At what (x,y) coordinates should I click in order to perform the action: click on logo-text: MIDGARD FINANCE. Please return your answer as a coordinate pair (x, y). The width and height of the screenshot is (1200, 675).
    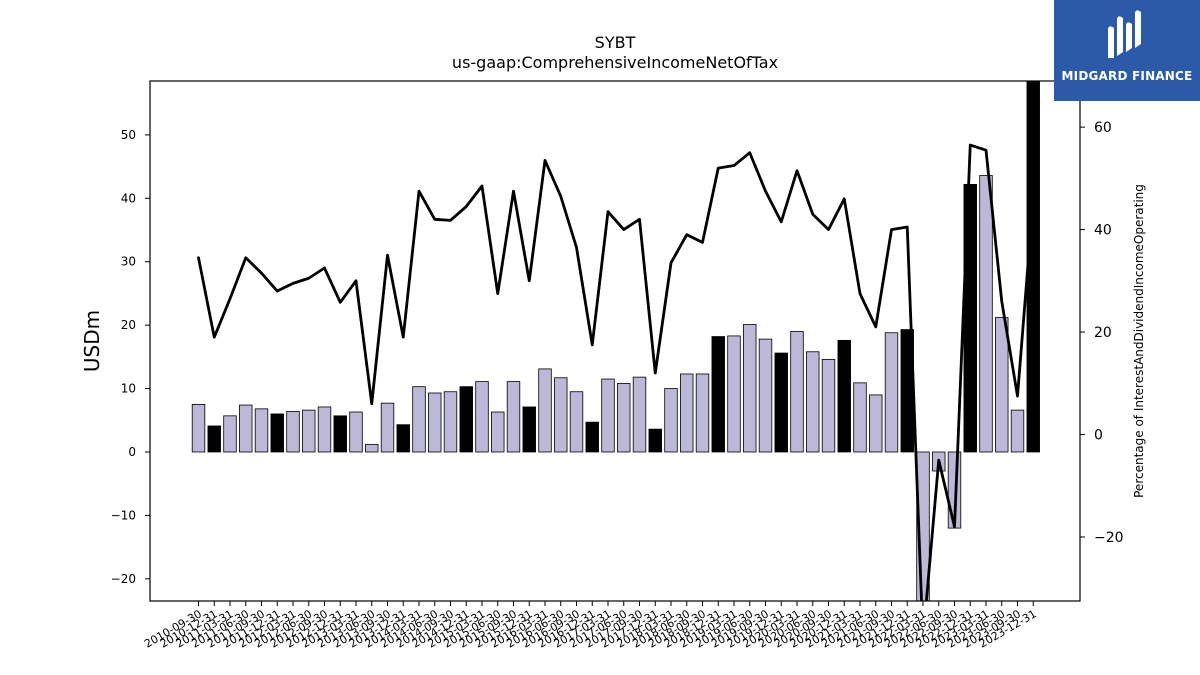
    Looking at the image, I should click on (1127, 76).